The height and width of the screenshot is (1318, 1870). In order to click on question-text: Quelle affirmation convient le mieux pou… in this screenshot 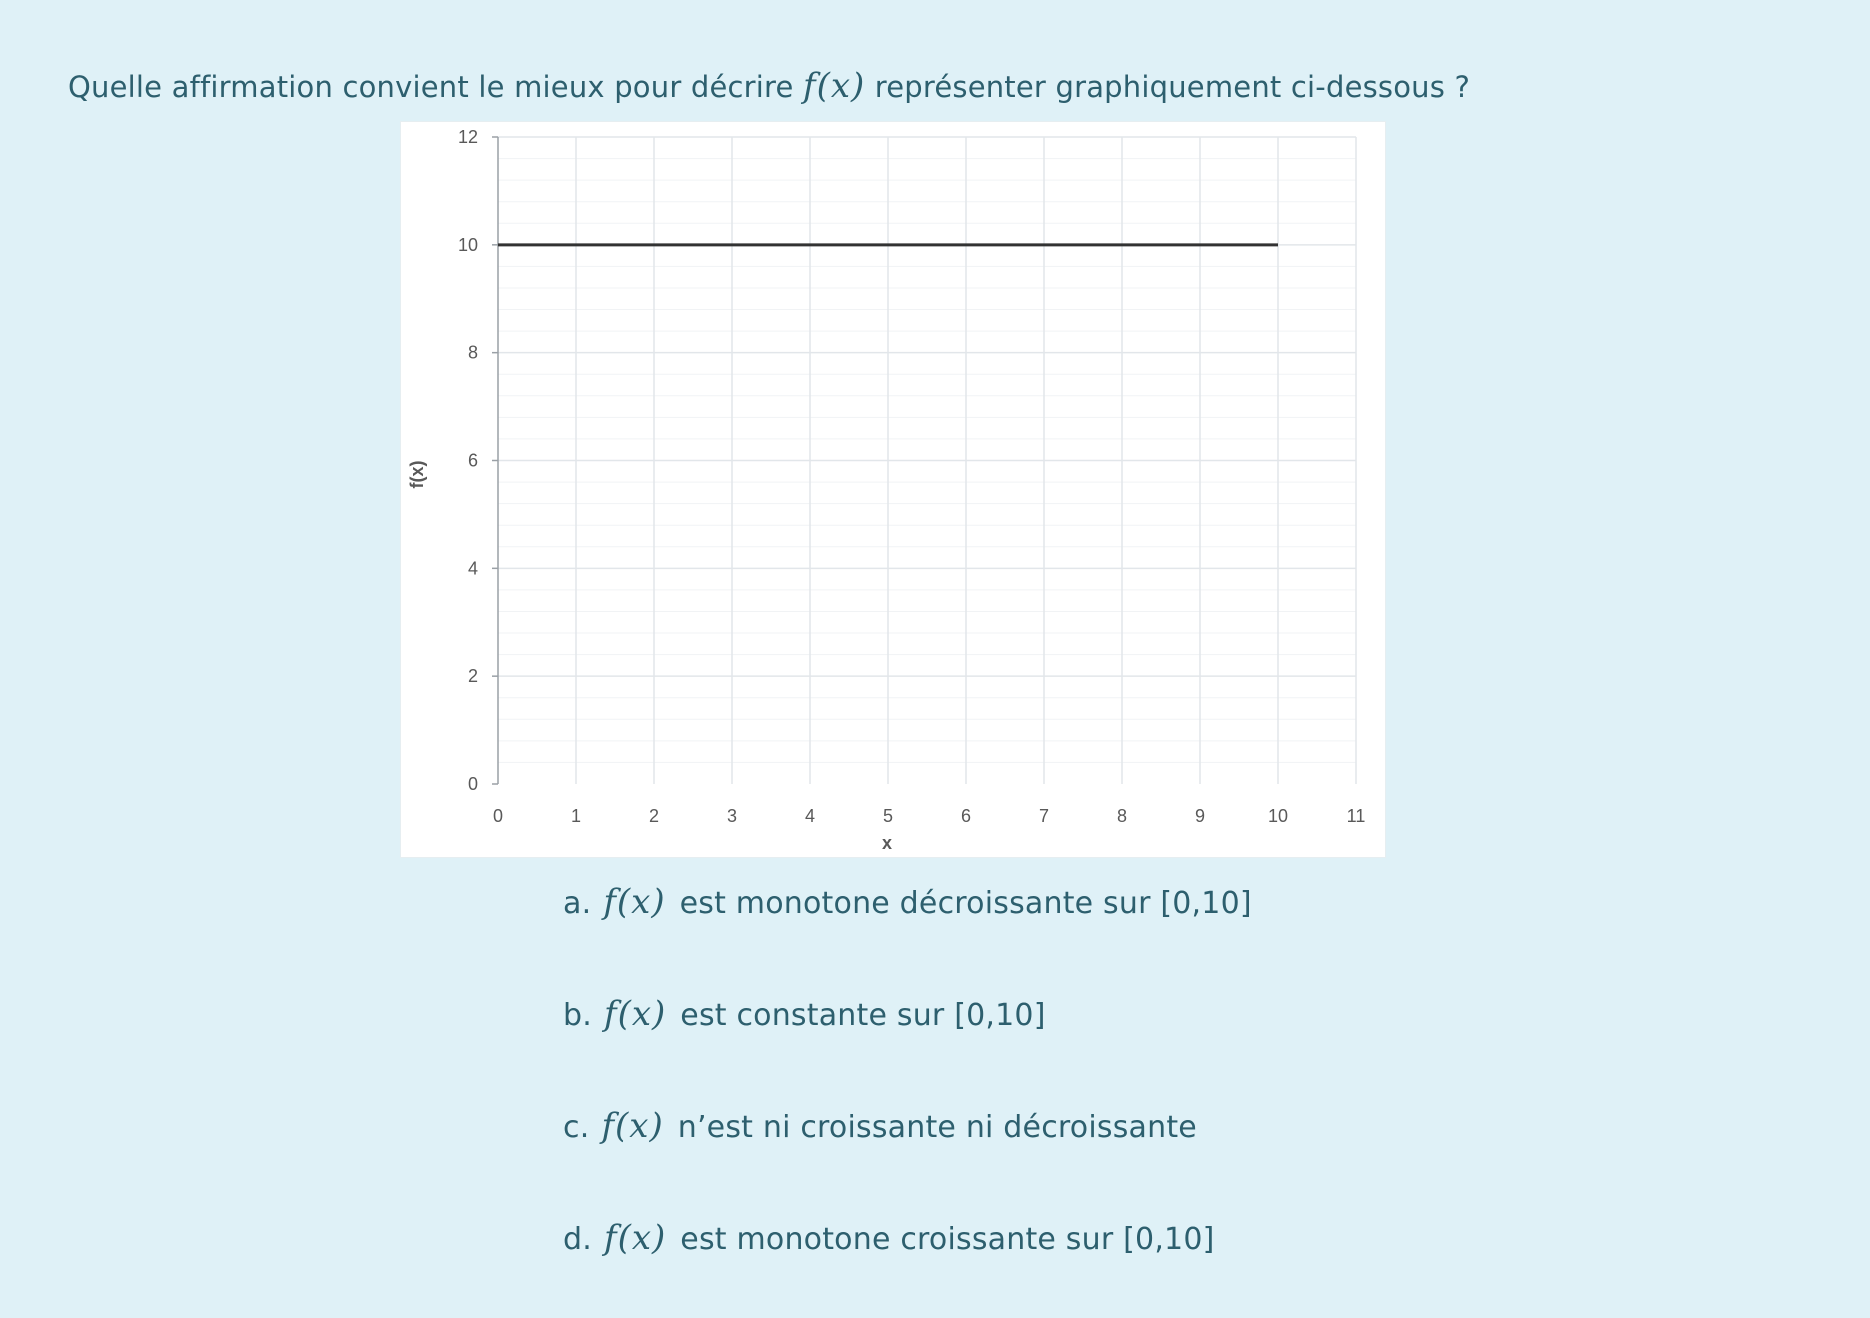, I will do `click(769, 86)`.